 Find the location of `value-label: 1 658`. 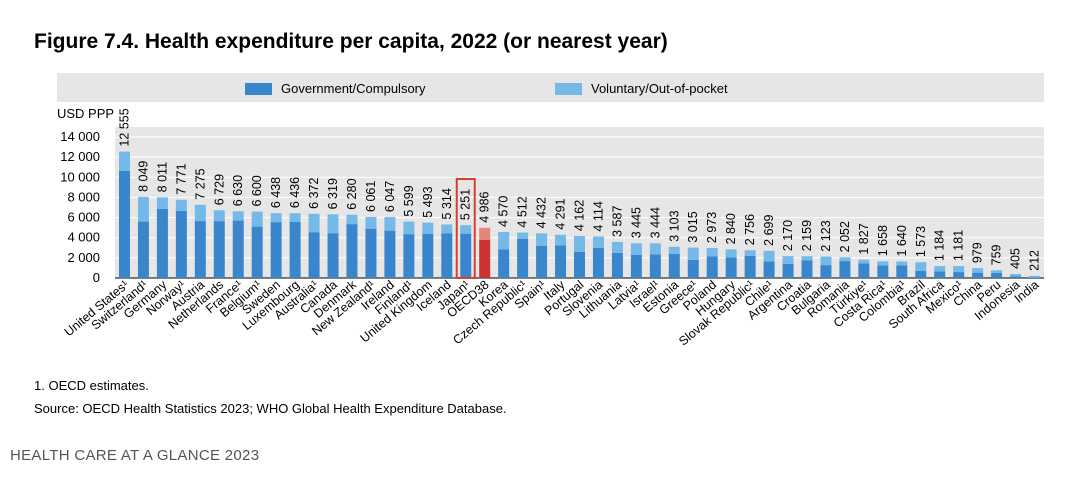

value-label: 1 658 is located at coordinates (883, 240).